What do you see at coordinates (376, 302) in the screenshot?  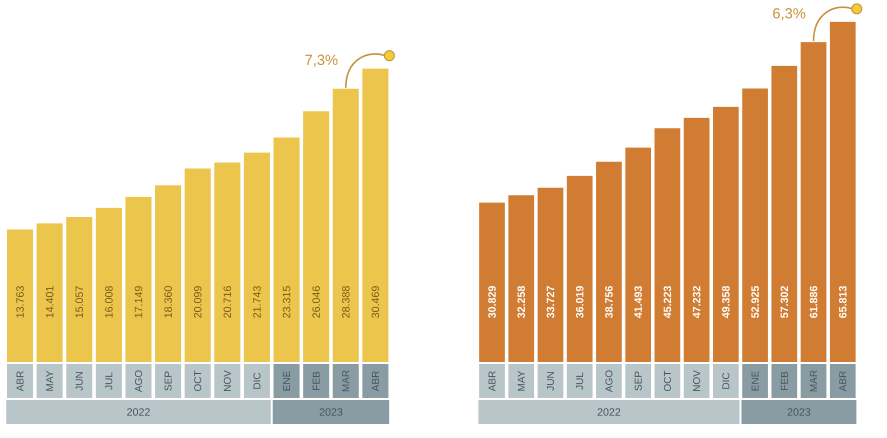 I see `data-label: 30.469` at bounding box center [376, 302].